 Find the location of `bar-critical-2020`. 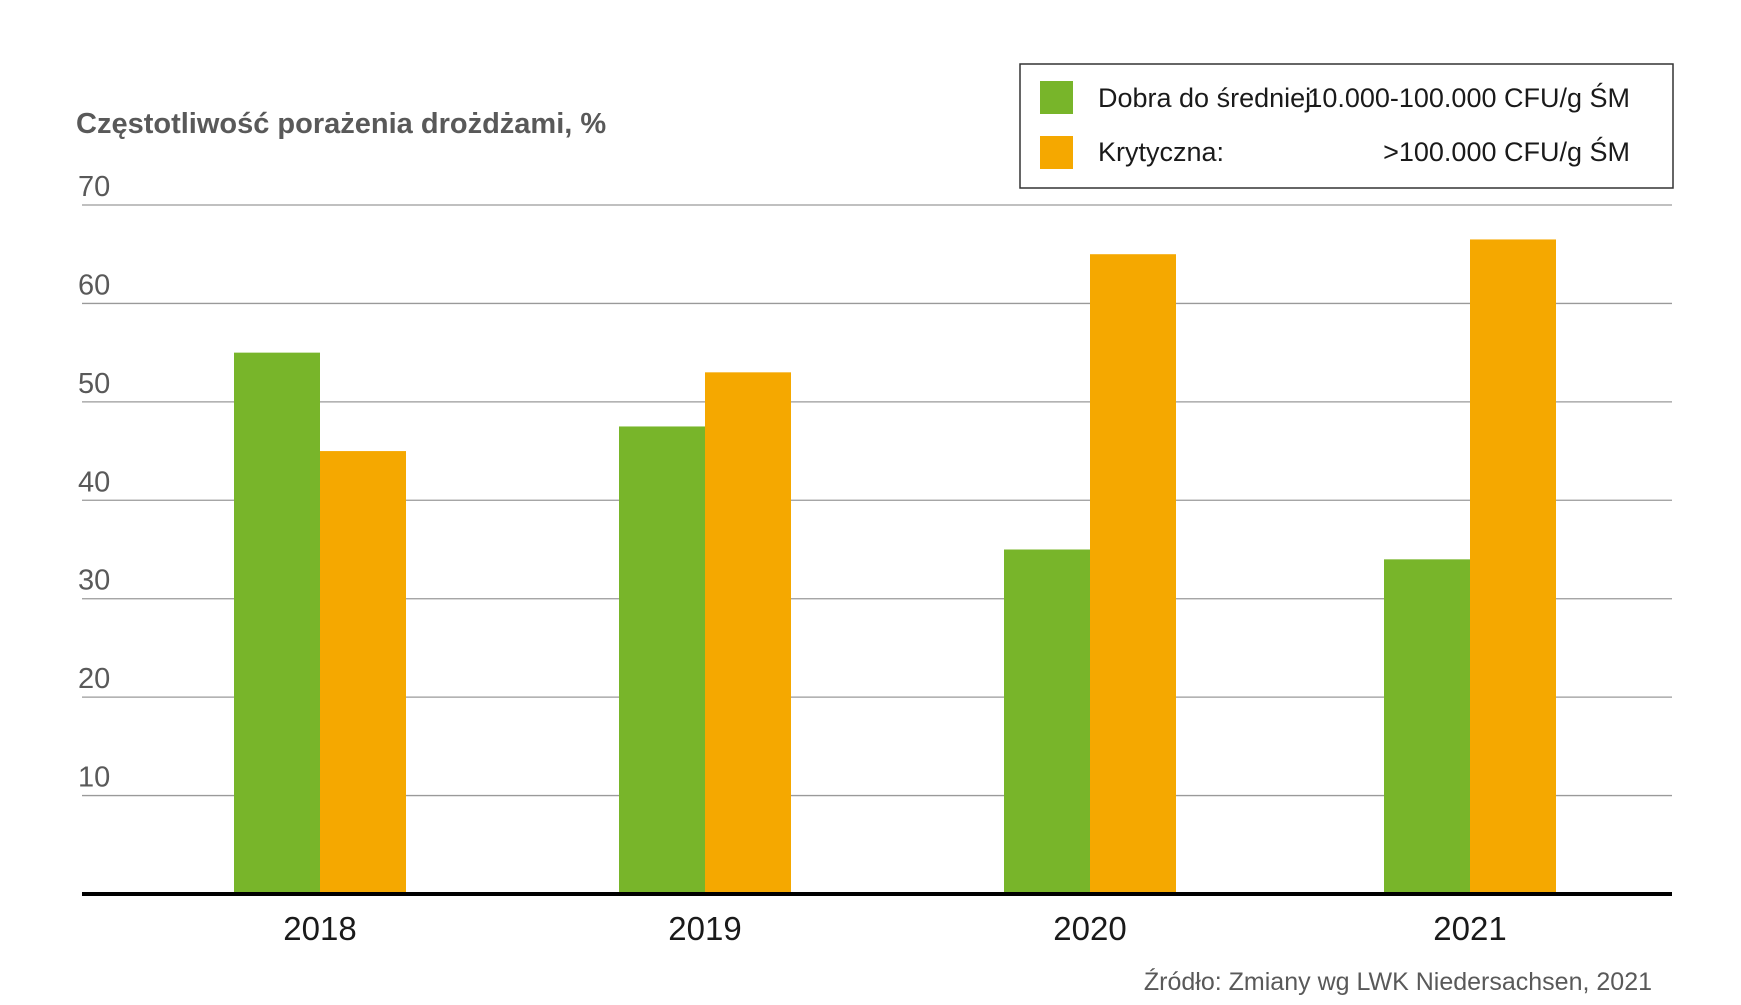

bar-critical-2020 is located at coordinates (1133, 574).